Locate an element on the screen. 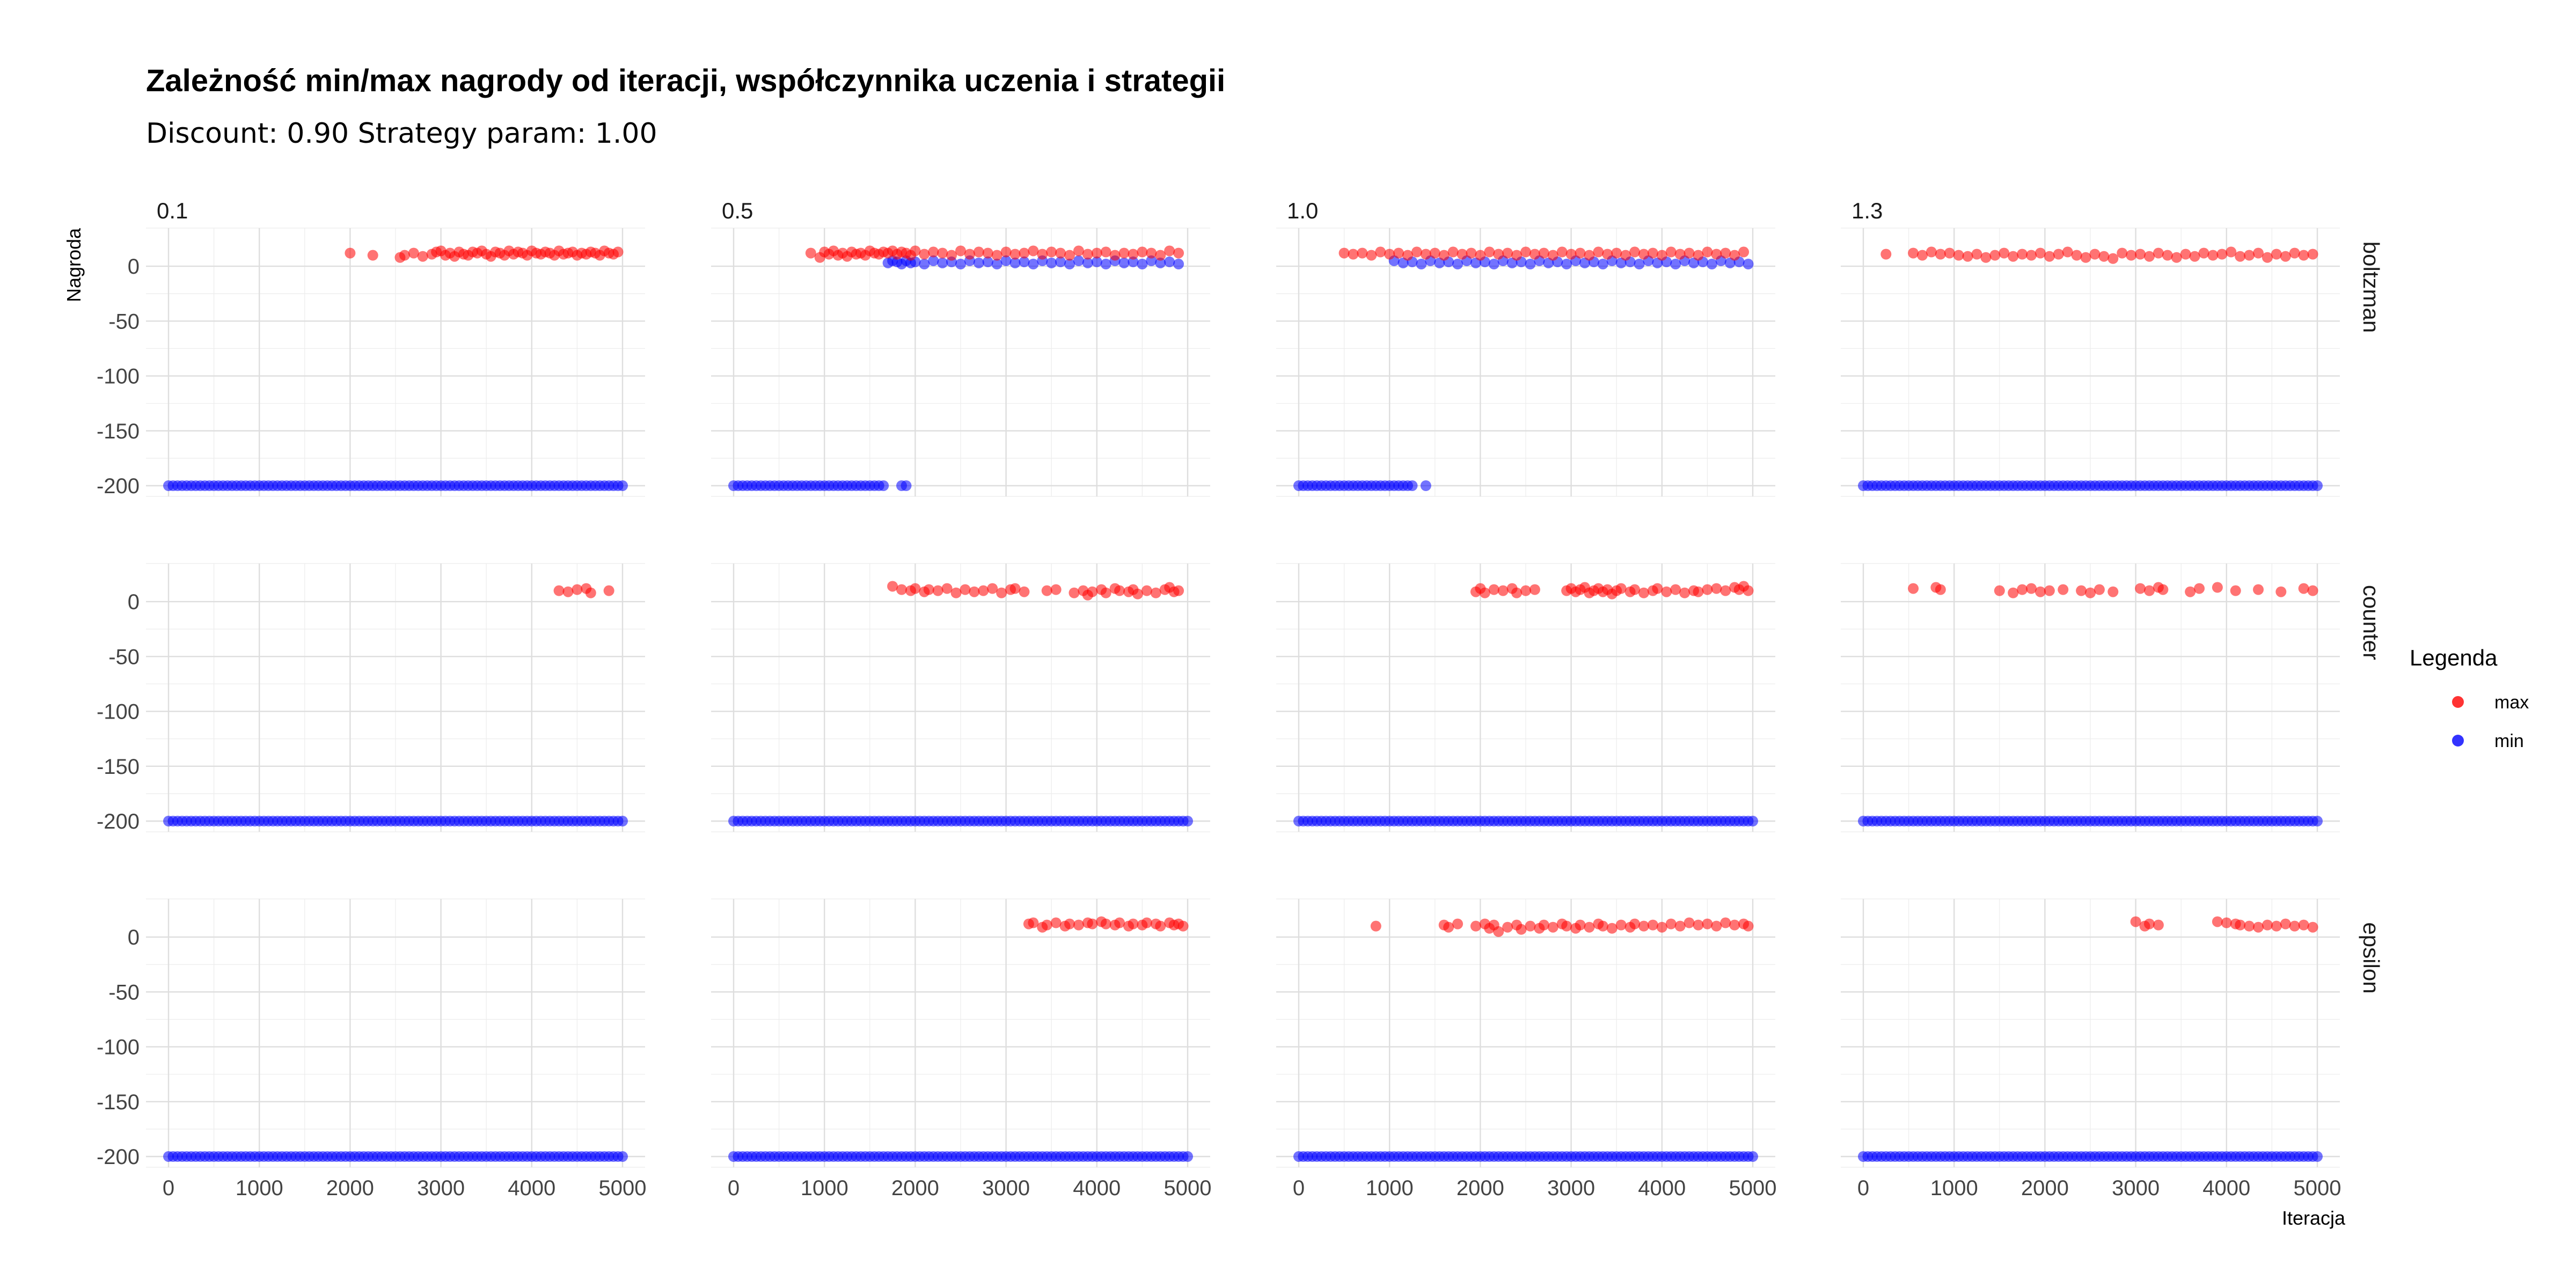 This screenshot has width=2576, height=1288. panel-boltzman-0.1: 0.1 0 -50 -100 -150 -200 is located at coordinates (371, 348).